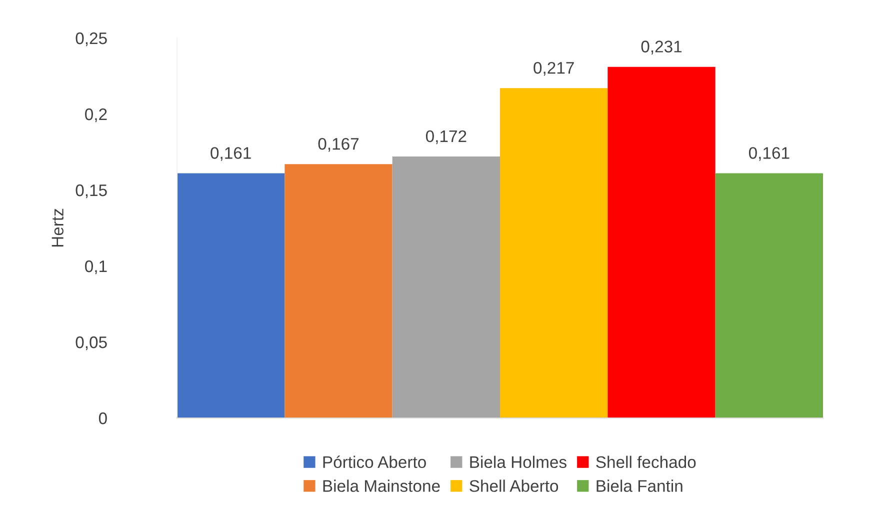 The width and height of the screenshot is (879, 531). Describe the element at coordinates (646, 462) in the screenshot. I see `legend-label: Shell fechado` at that location.